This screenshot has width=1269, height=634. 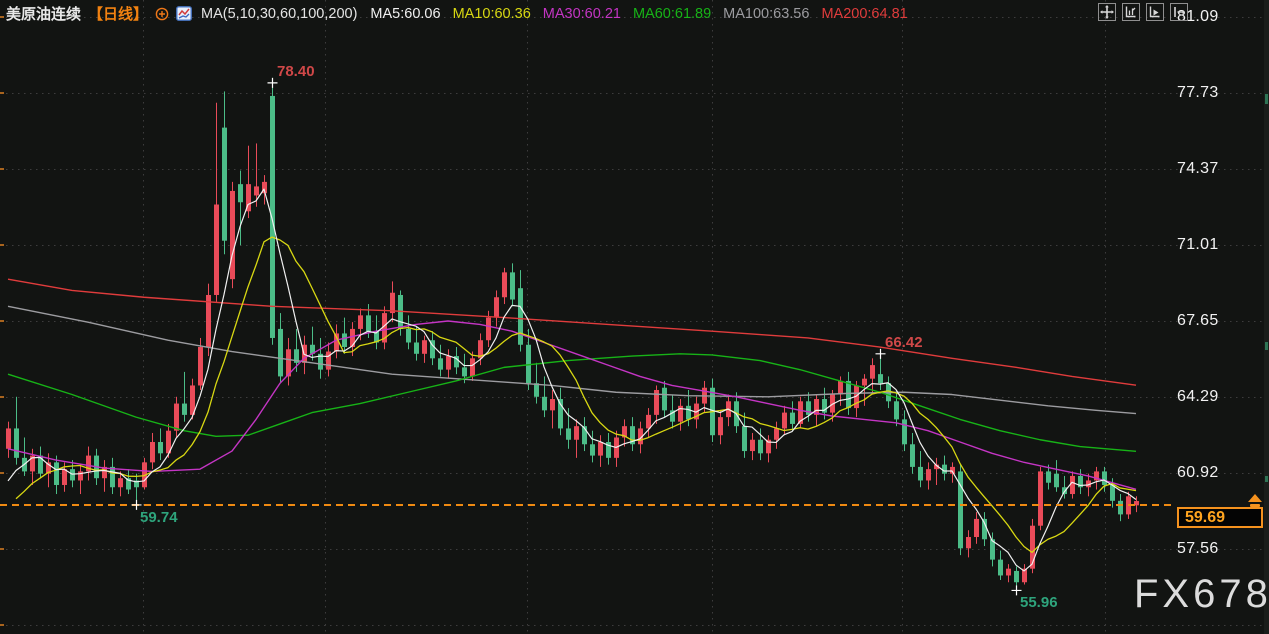 I want to click on ma-legend-item: MA100:63.56, so click(x=766, y=13).